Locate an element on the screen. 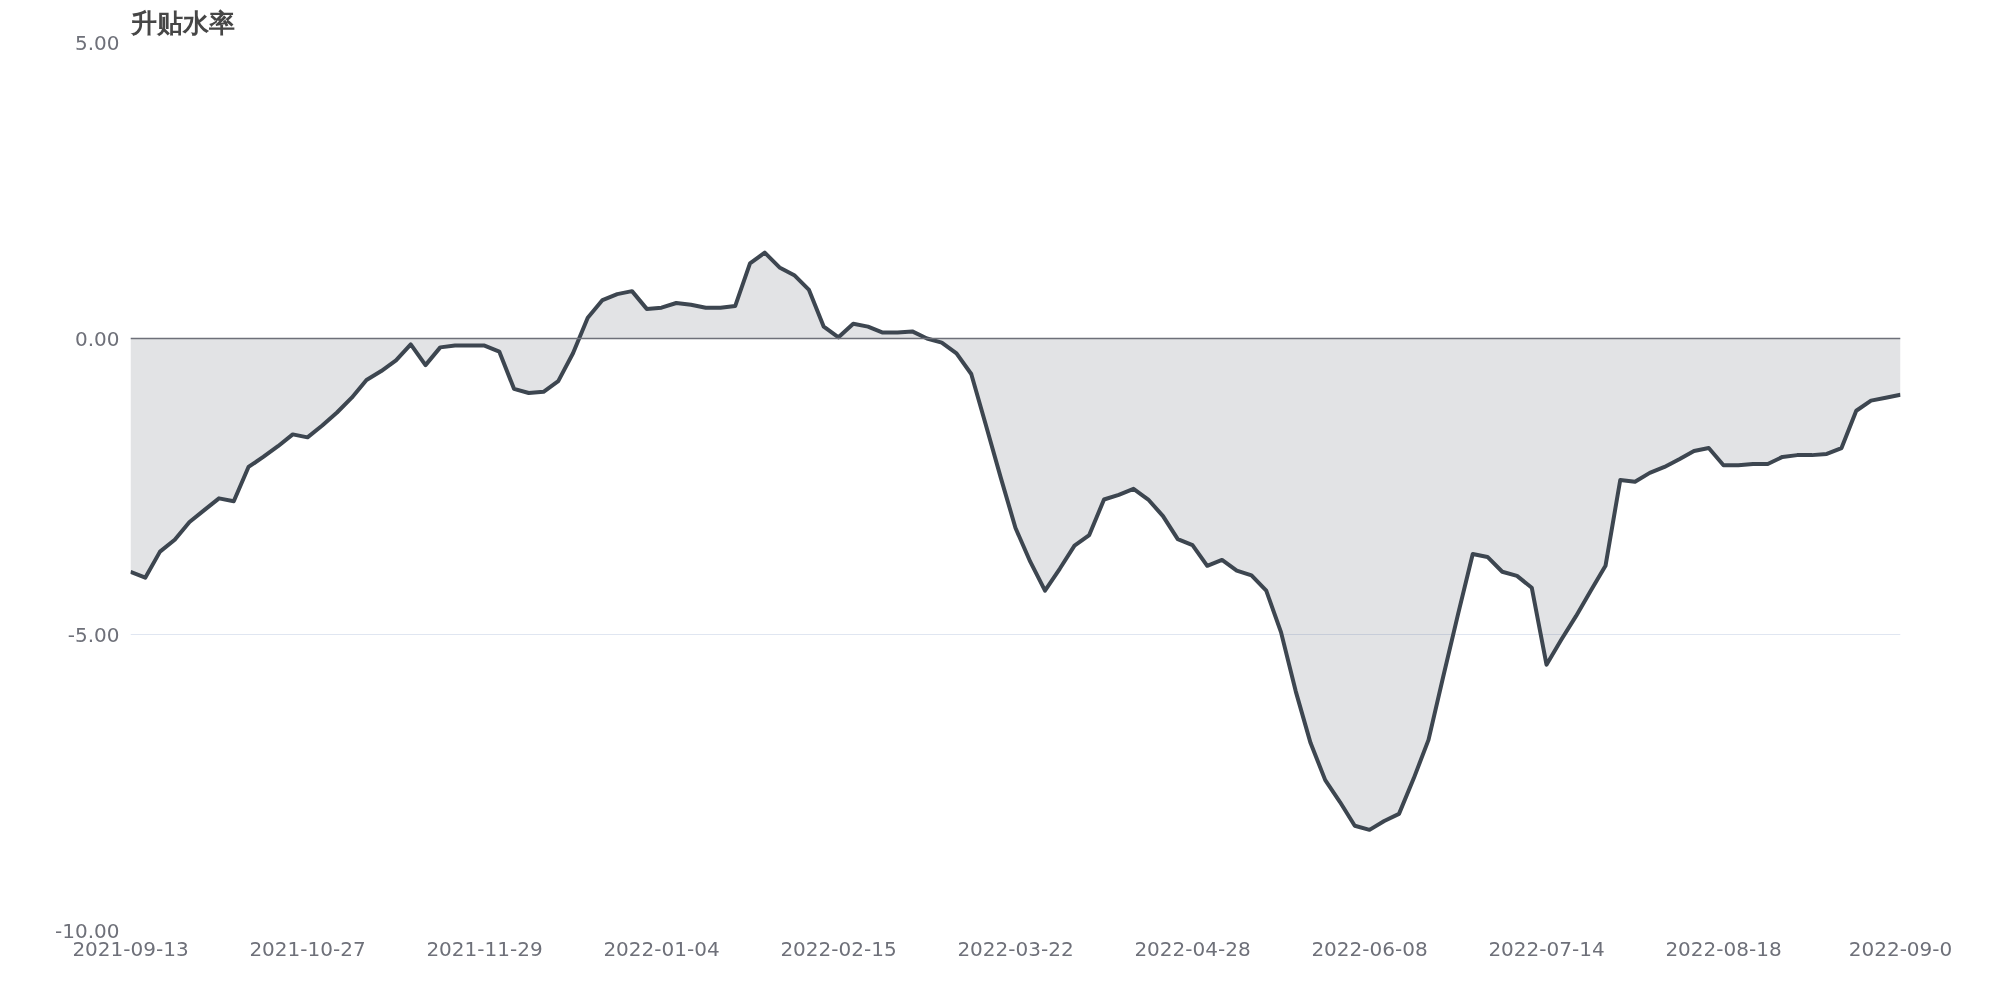 The image size is (2000, 1000). y-tick-label: 5.00 is located at coordinates (97, 42).